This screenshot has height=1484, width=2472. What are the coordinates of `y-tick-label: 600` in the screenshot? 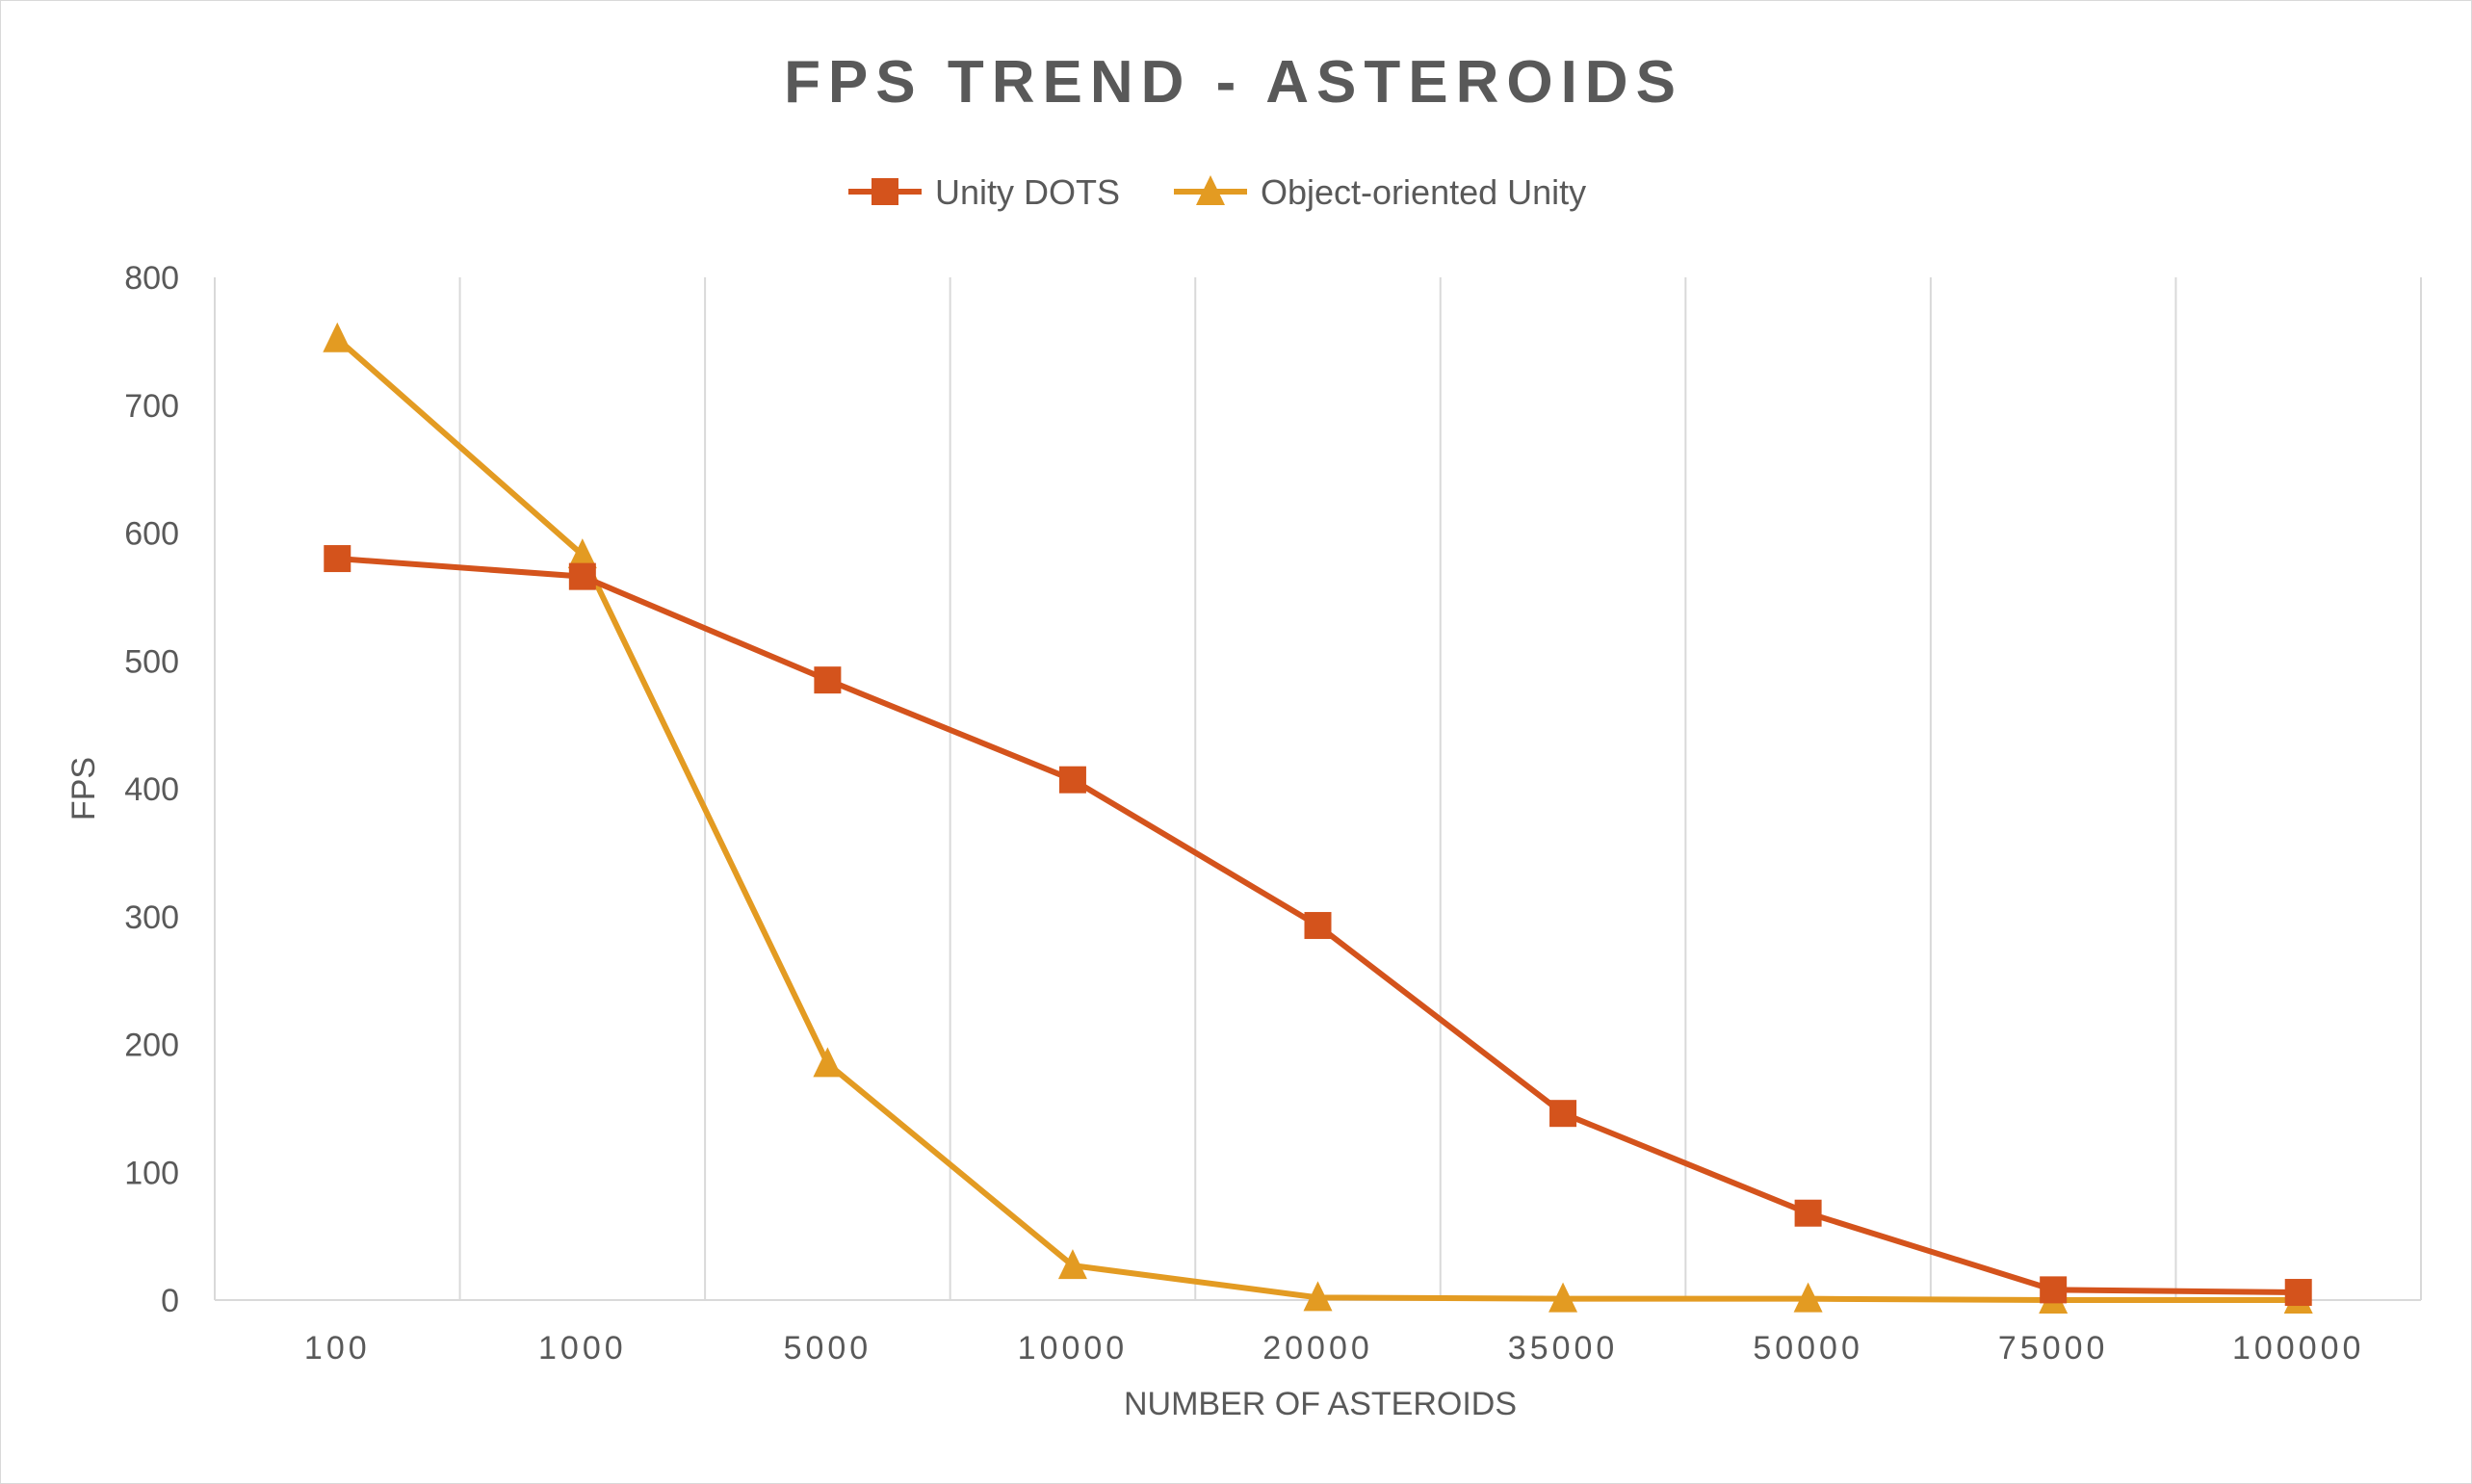 It's located at (152, 534).